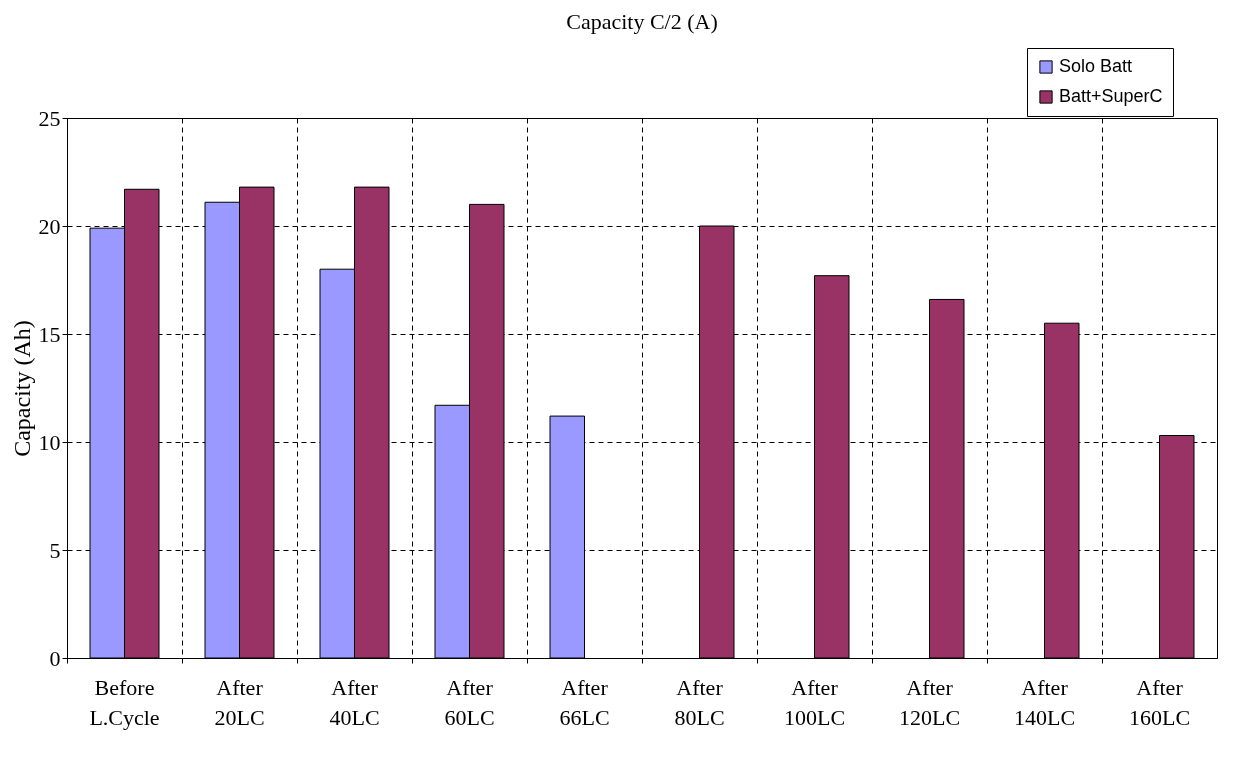 This screenshot has width=1253, height=758. Describe the element at coordinates (1044, 702) in the screenshot. I see `x-tick-label: After 140LC` at that location.